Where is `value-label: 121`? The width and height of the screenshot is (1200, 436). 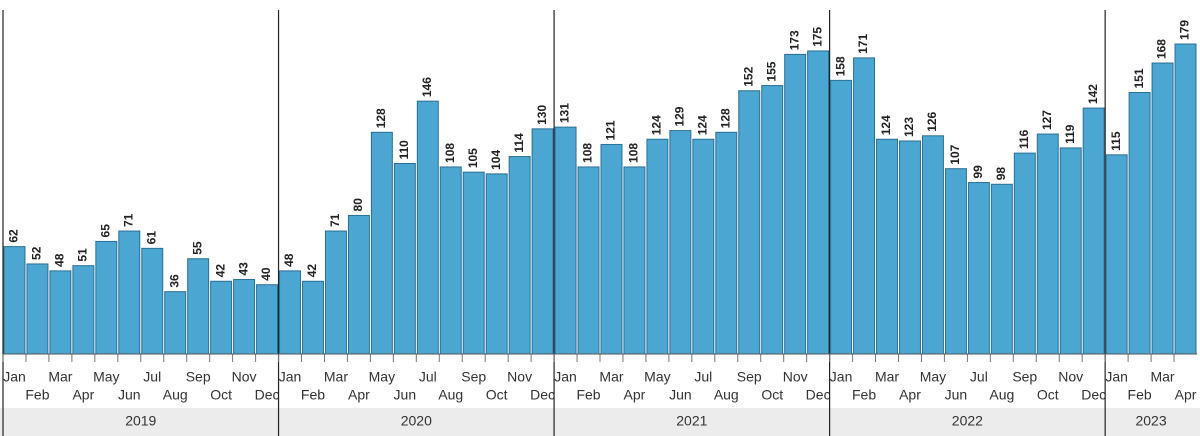 value-label: 121 is located at coordinates (611, 130).